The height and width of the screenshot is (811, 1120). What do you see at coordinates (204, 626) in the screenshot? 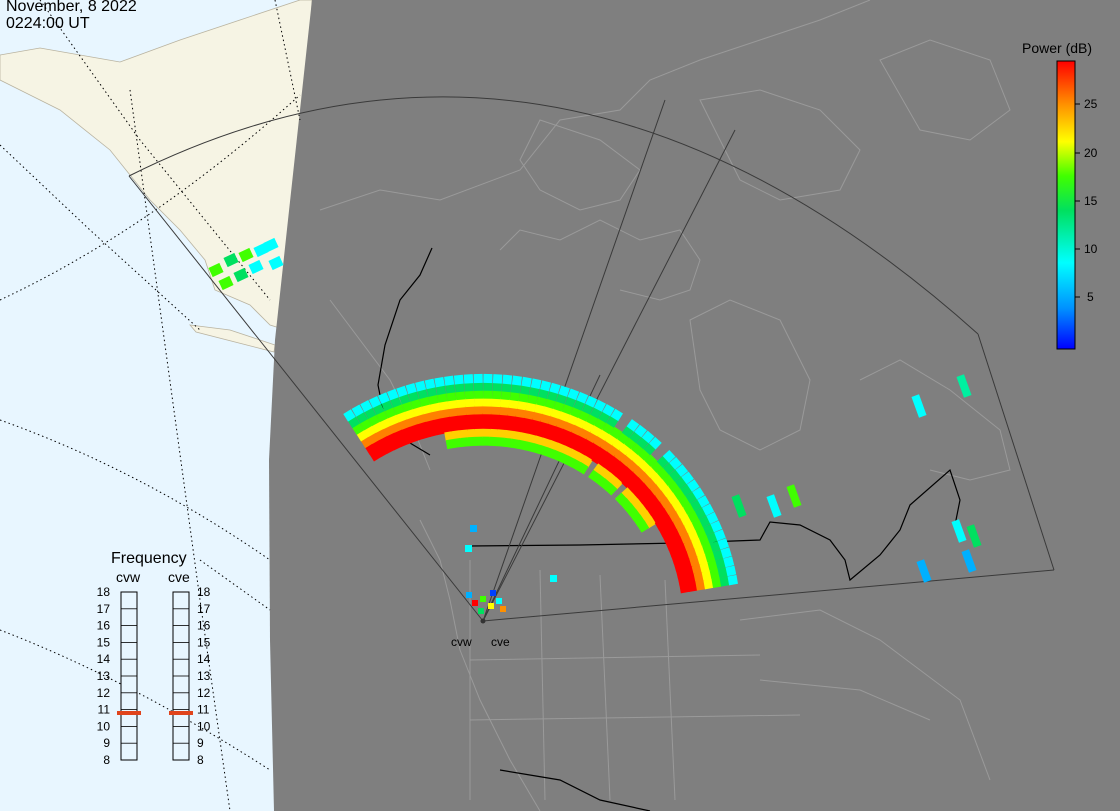
I see `frequency-level-label: 16` at bounding box center [204, 626].